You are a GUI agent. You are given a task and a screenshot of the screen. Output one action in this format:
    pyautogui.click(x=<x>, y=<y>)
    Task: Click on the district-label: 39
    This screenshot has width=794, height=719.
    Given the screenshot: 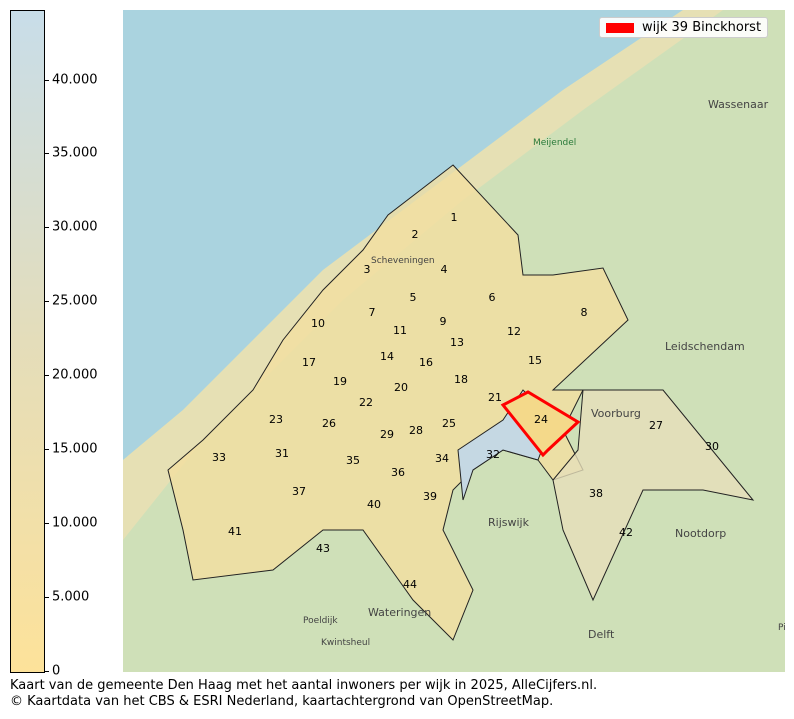 What is the action you would take?
    pyautogui.click(x=430, y=496)
    